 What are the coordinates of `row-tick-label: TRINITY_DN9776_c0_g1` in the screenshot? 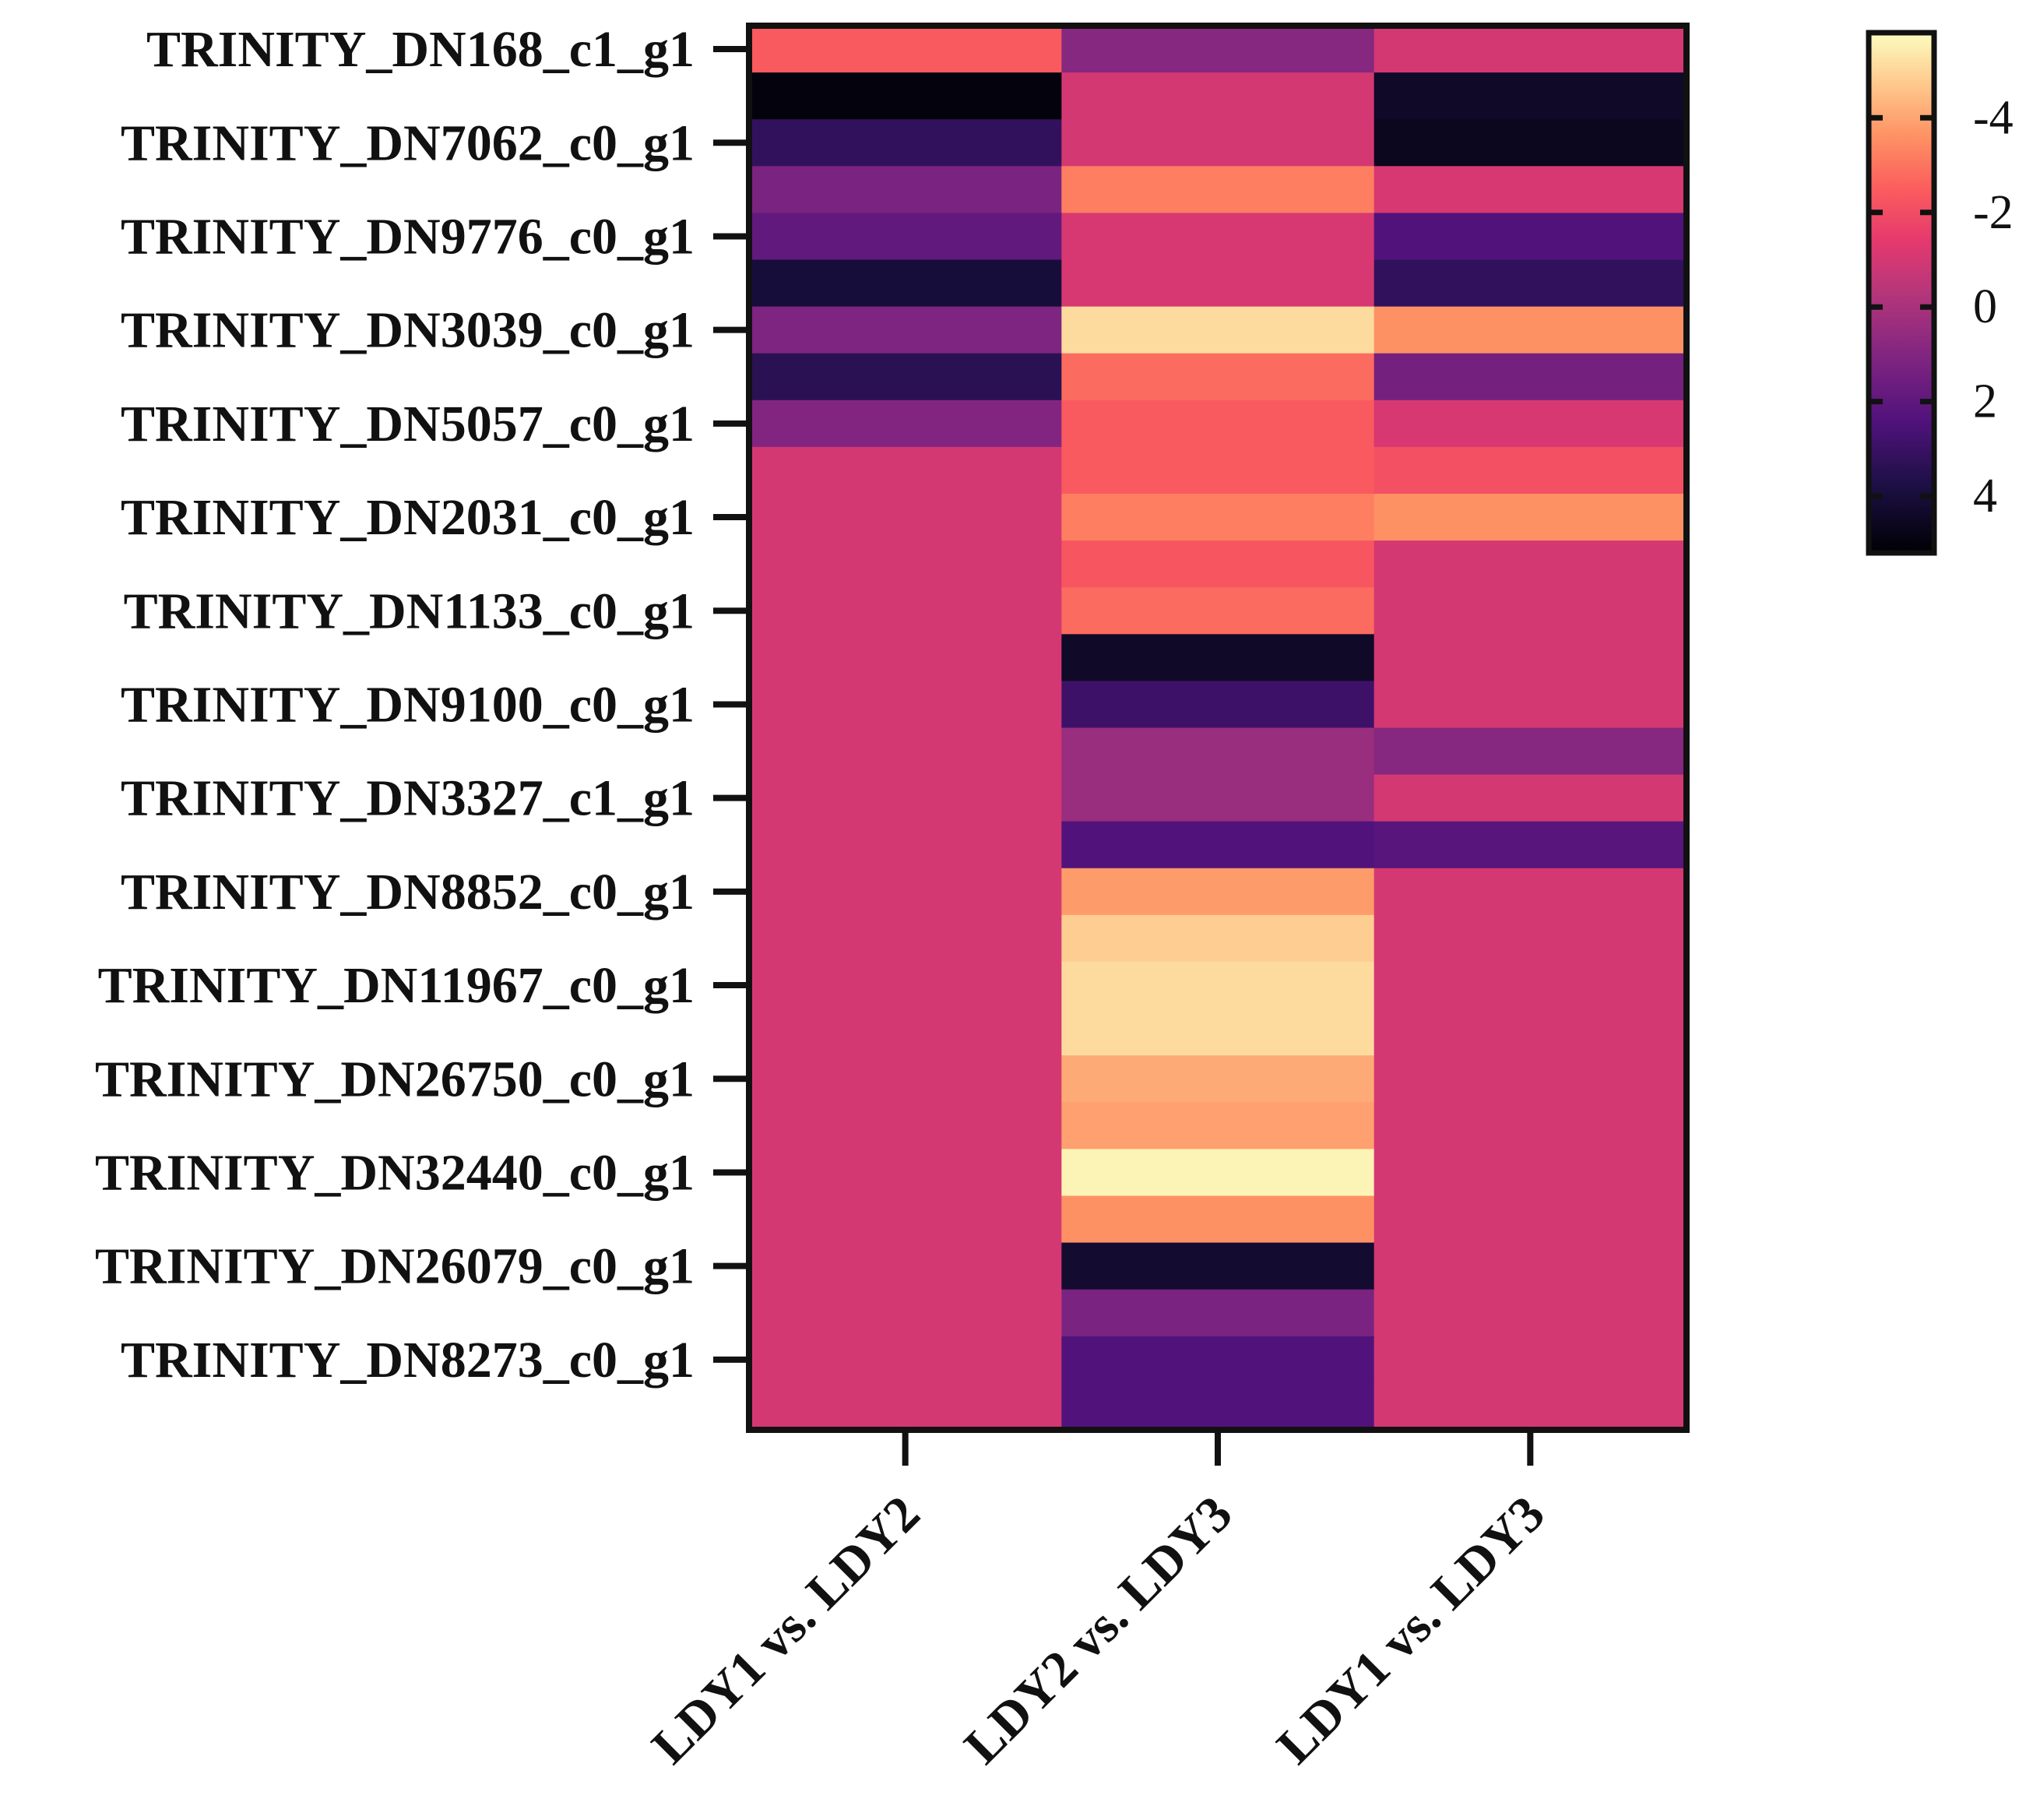 It's located at (408, 237).